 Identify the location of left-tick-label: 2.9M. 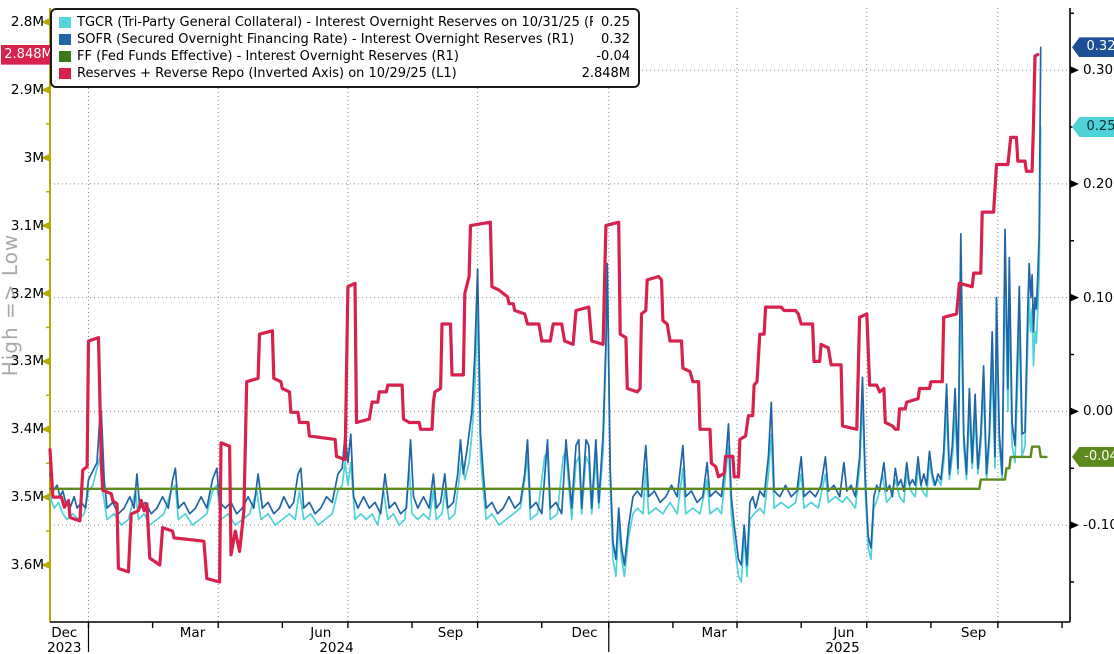
(27, 89).